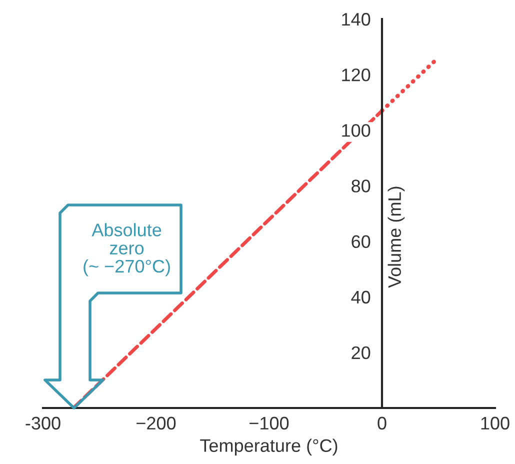 The image size is (515, 464). I want to click on y-axis-title: Volume (mL), so click(396, 237).